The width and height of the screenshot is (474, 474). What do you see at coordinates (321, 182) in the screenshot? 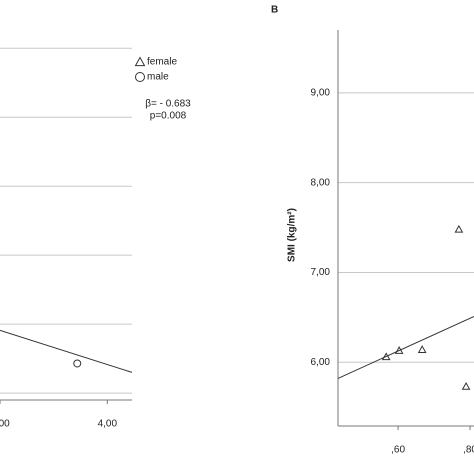
I see `y-tick-label: 8,00` at bounding box center [321, 182].